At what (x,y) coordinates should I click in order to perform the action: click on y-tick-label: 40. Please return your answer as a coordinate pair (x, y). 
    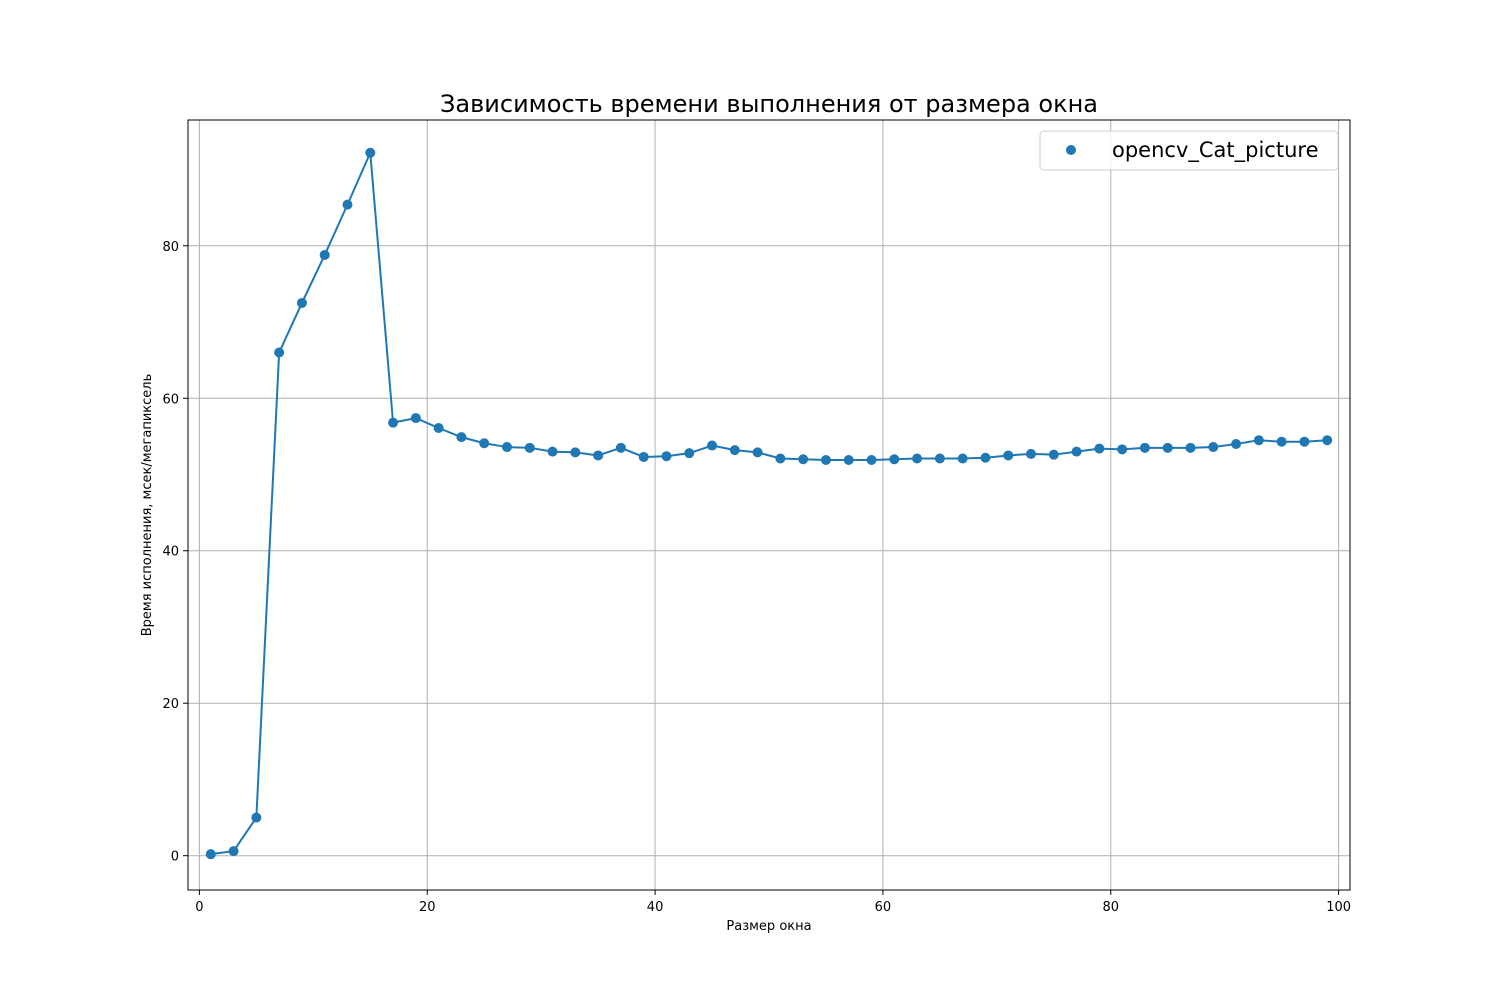
    Looking at the image, I should click on (170, 552).